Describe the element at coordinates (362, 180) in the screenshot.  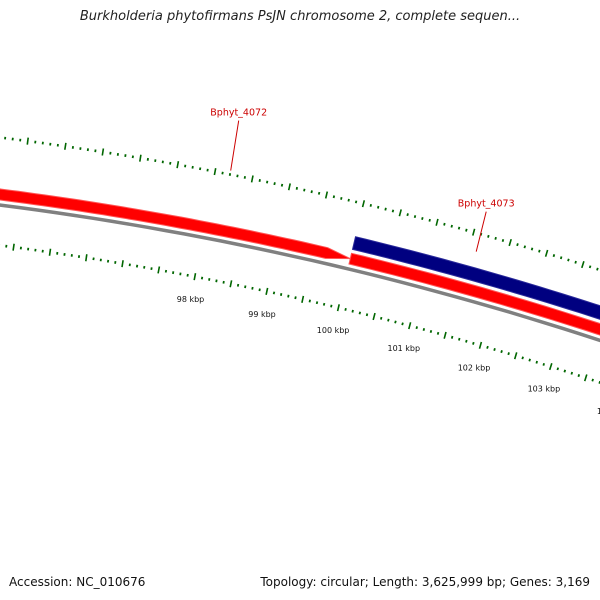
I see `gene-labels: Bphyt_4072 Bphyt_4073` at that location.